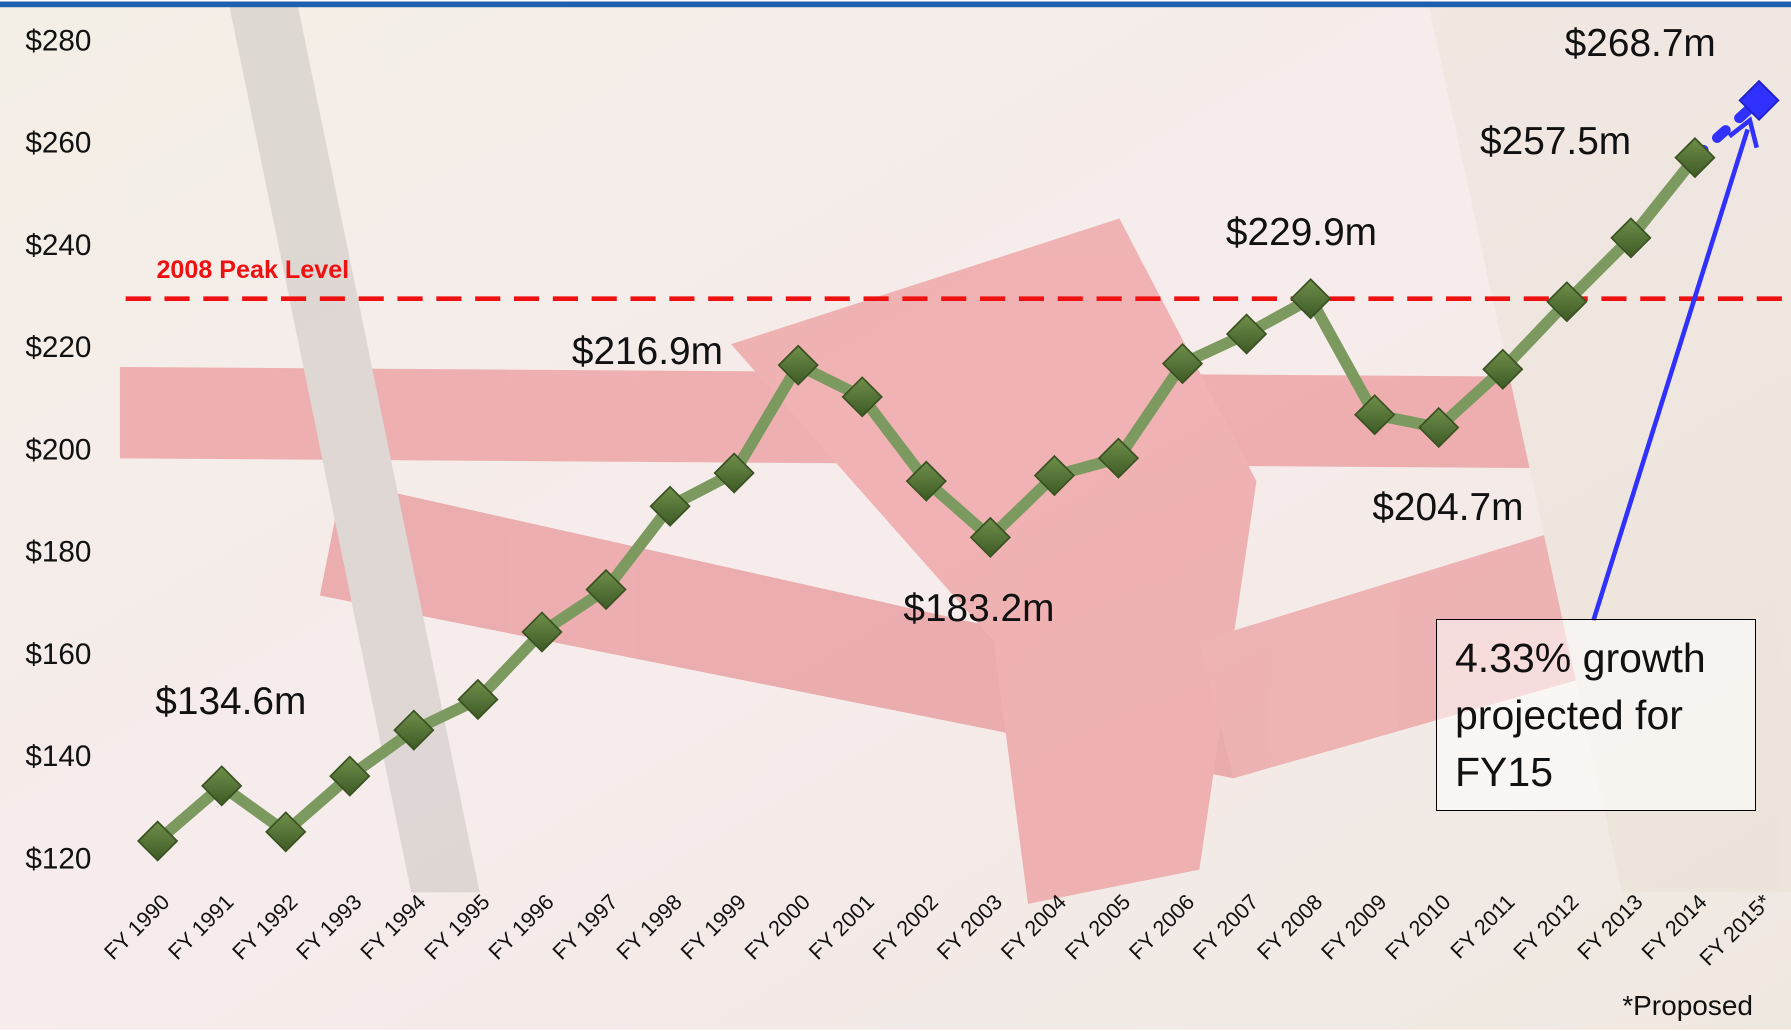  What do you see at coordinates (58, 449) in the screenshot?
I see `y-tick-label: $200` at bounding box center [58, 449].